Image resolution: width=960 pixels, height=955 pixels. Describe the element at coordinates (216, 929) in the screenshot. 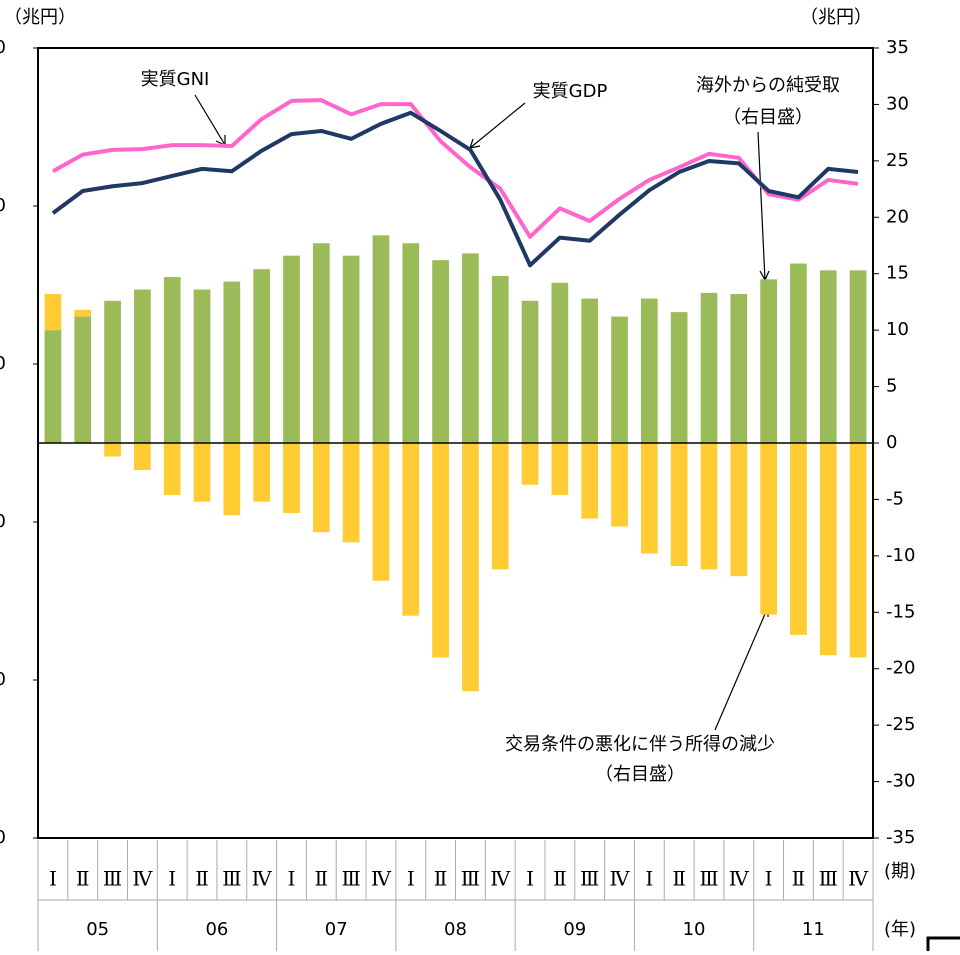

I see `year-label: 06` at that location.